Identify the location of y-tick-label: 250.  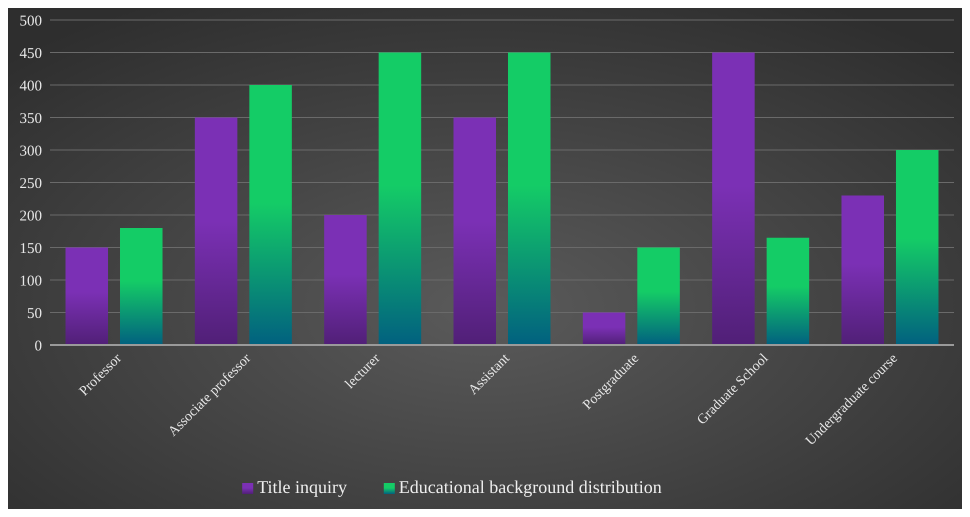
(31, 184).